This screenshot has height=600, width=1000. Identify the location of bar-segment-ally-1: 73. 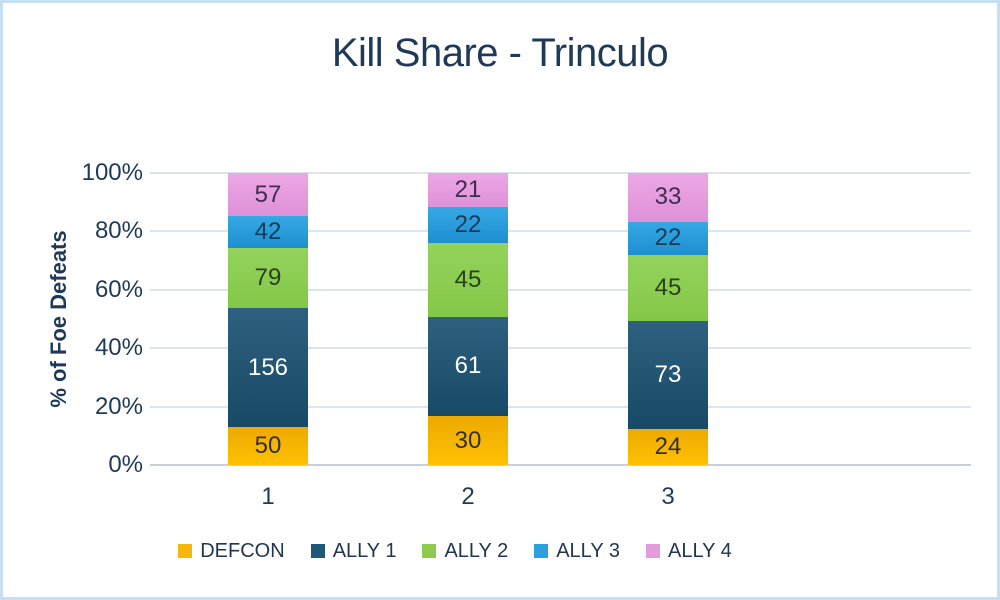
(668, 375).